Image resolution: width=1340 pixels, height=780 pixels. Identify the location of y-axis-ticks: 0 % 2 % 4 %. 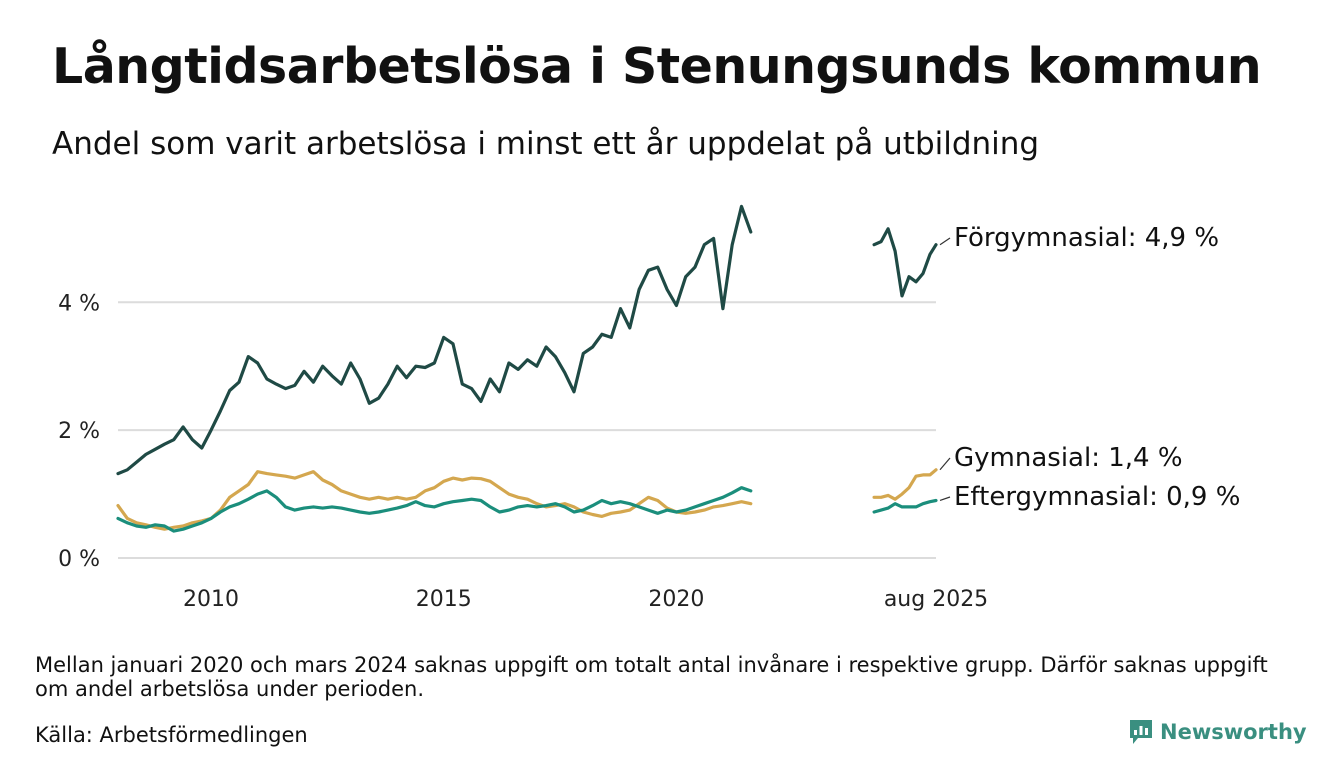
(79, 431).